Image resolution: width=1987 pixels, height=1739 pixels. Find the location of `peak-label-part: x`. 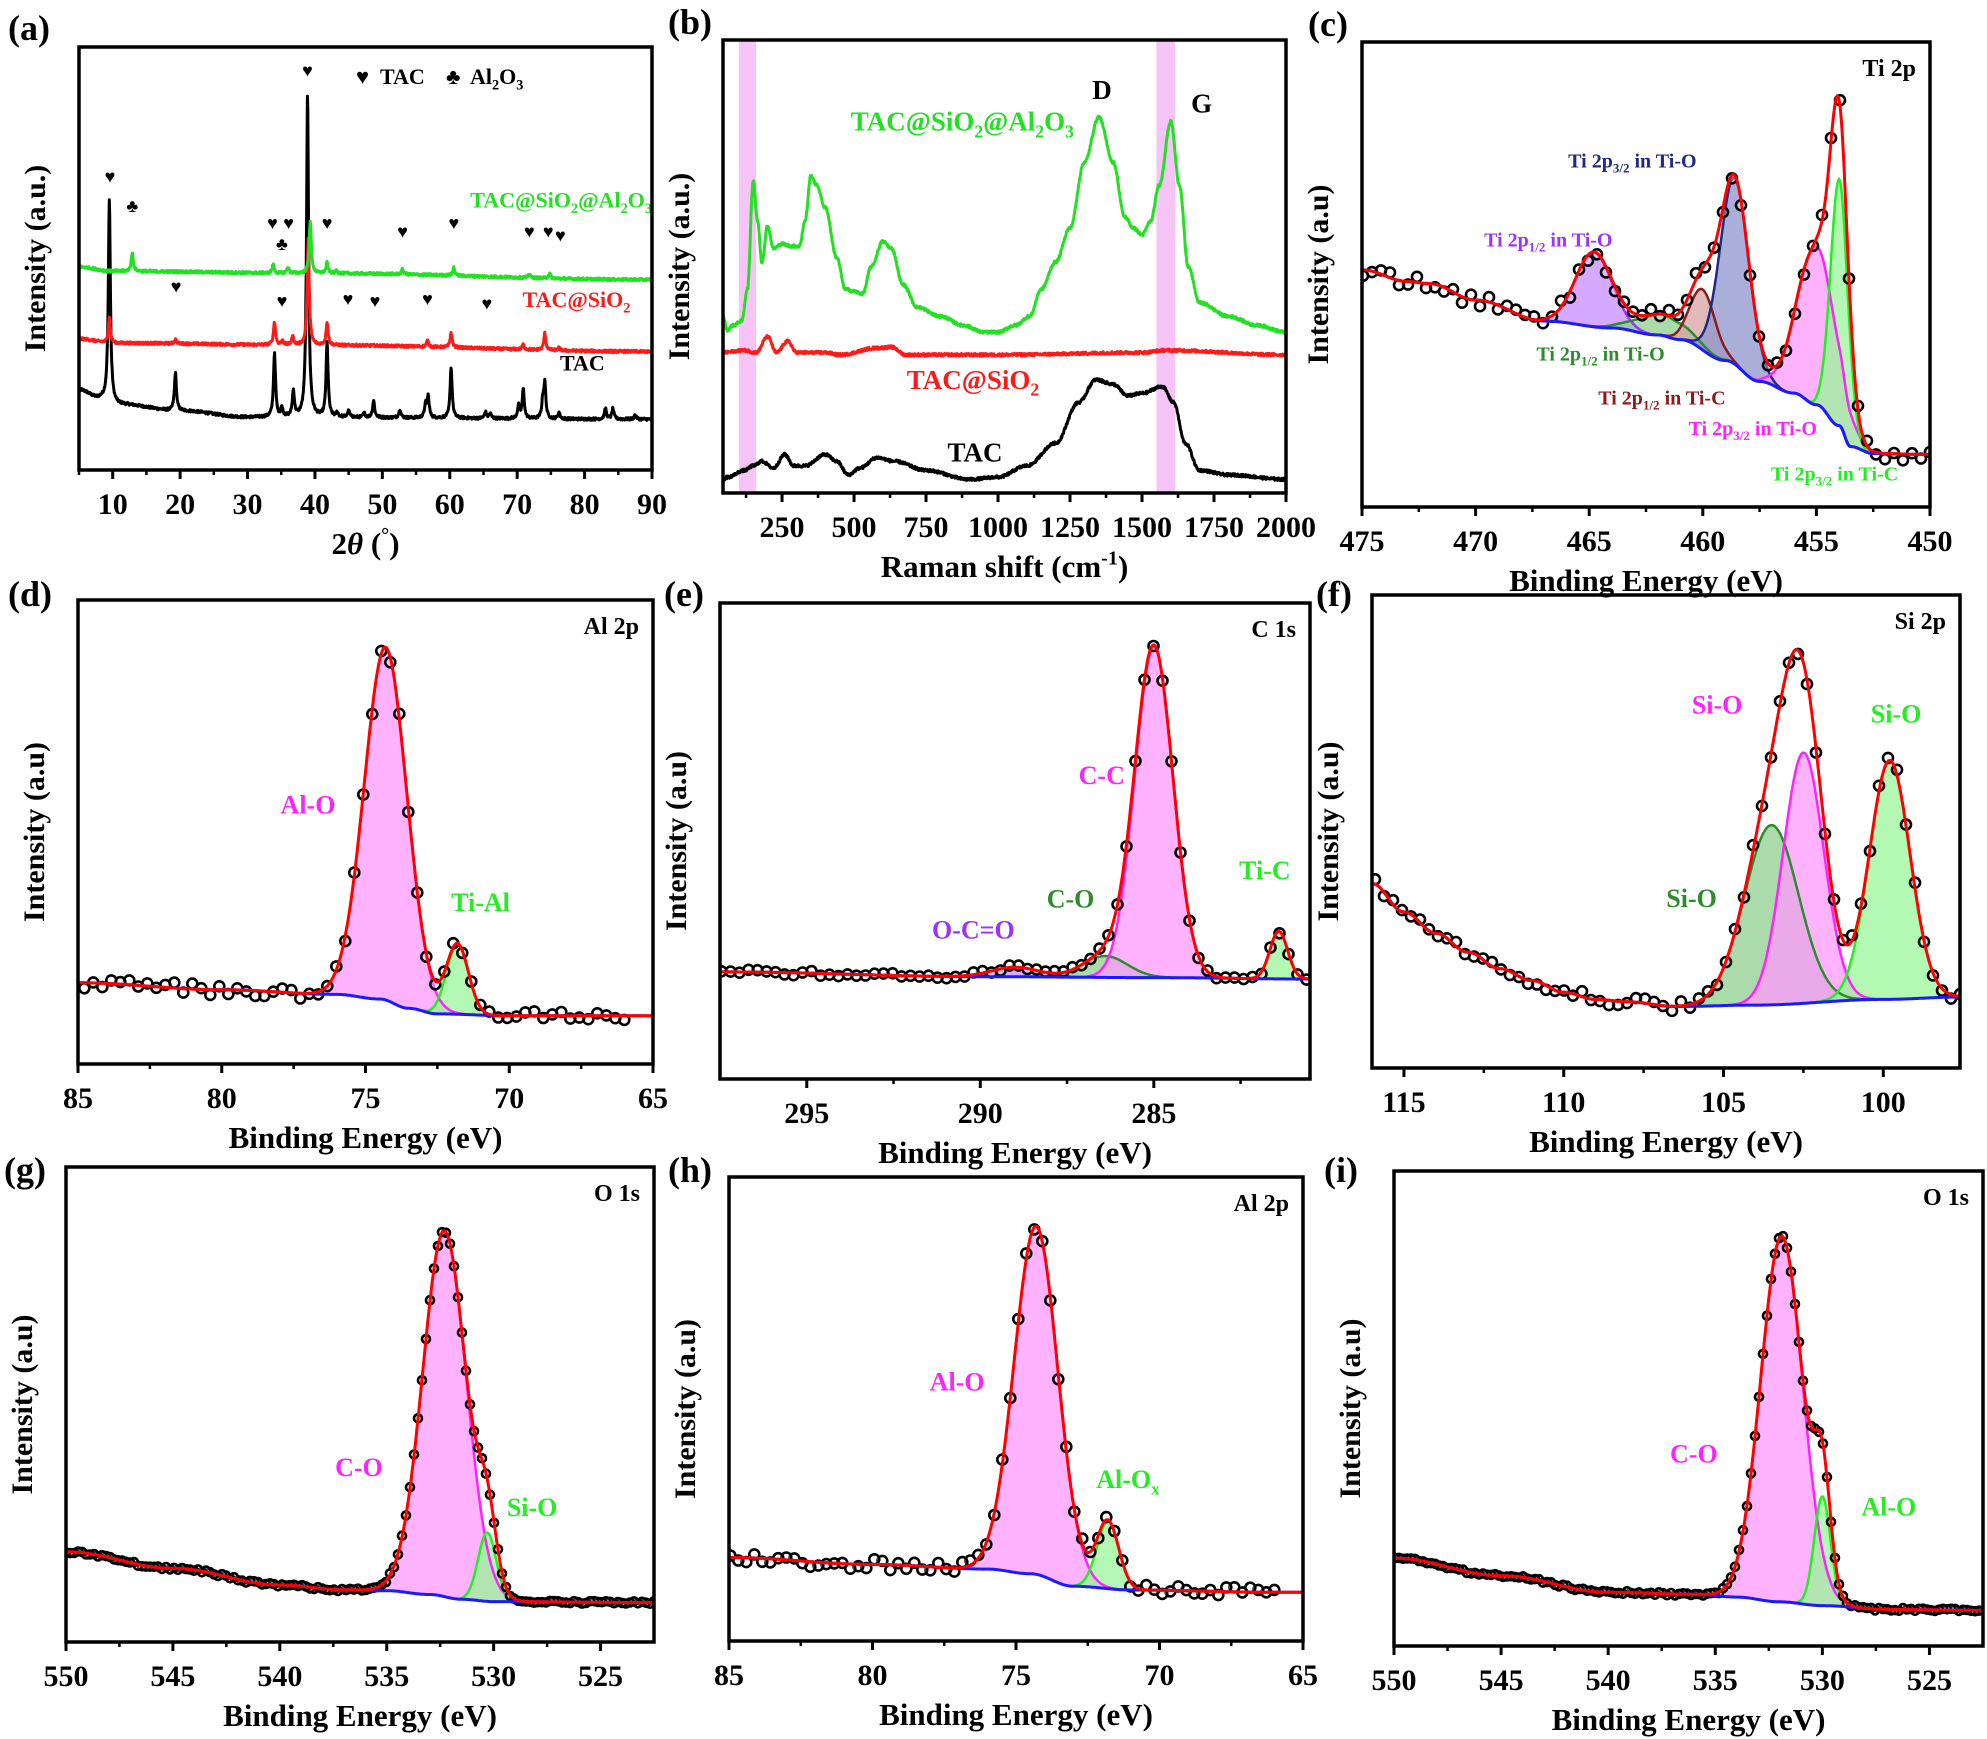

peak-label-part: x is located at coordinates (1155, 1488).